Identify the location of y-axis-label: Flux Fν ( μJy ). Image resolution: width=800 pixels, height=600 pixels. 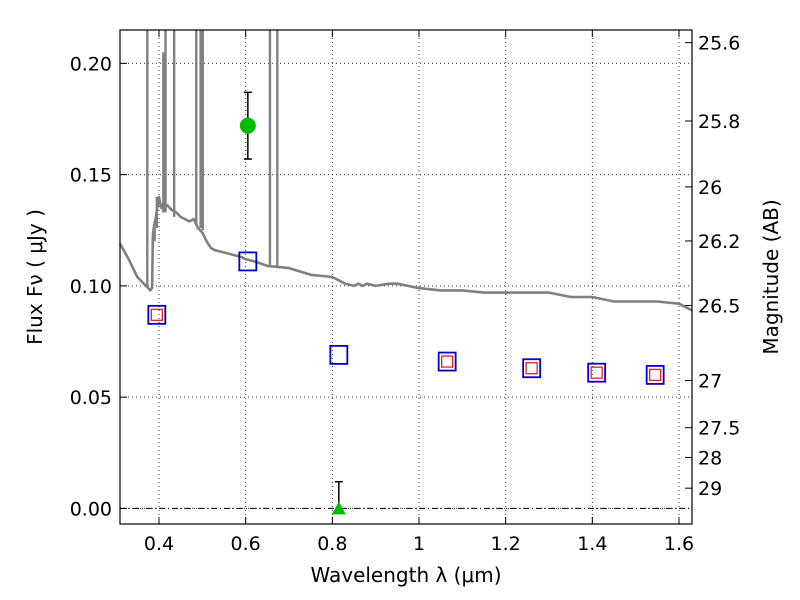
(35, 277).